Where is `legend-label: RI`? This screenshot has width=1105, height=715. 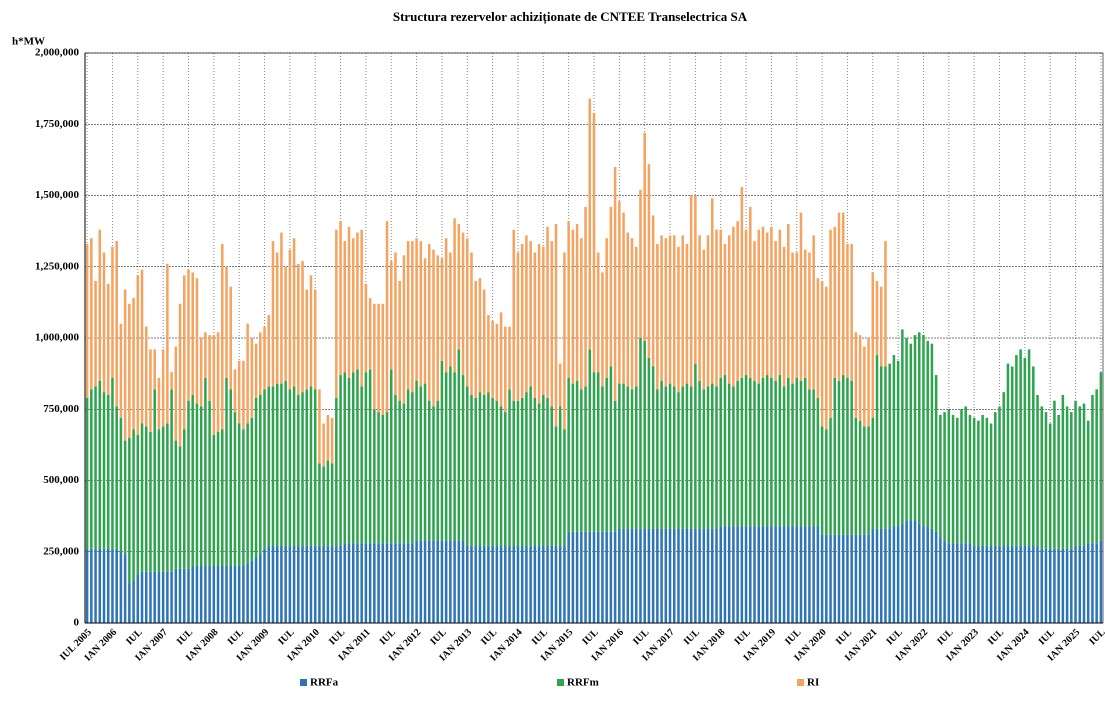 legend-label: RI is located at coordinates (813, 683).